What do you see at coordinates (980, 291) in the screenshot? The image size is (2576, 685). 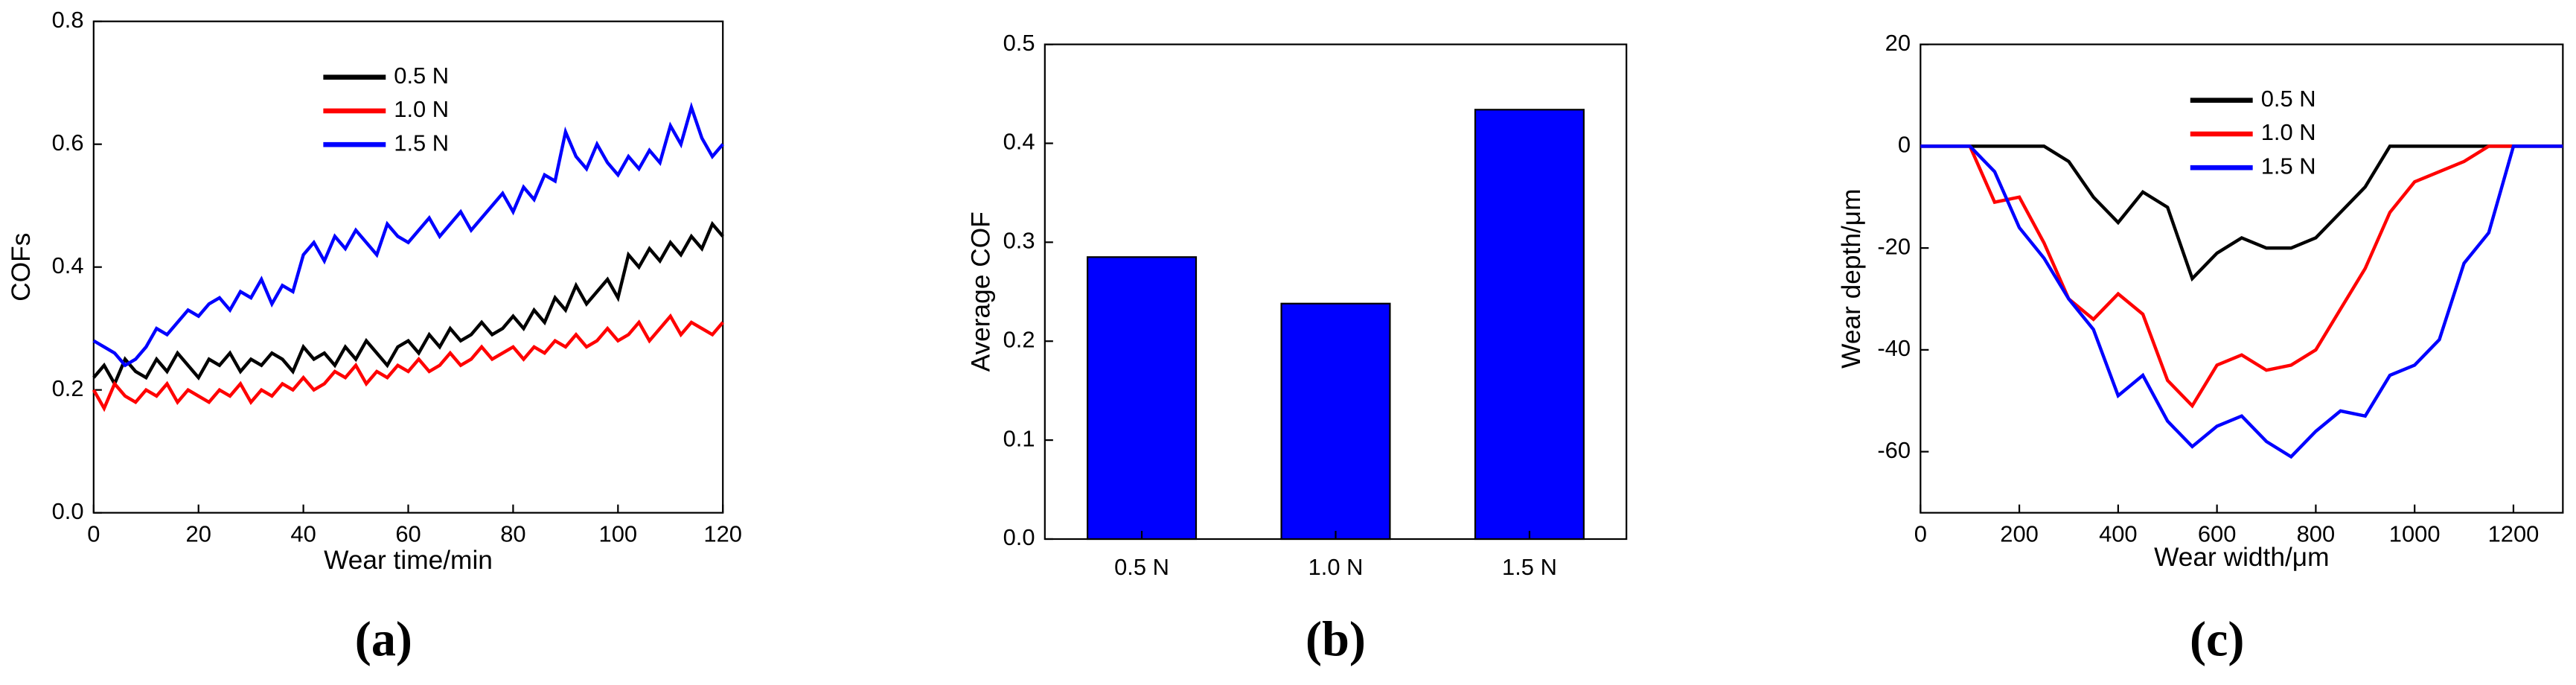 I see `y-axis-label: Average COF` at bounding box center [980, 291].